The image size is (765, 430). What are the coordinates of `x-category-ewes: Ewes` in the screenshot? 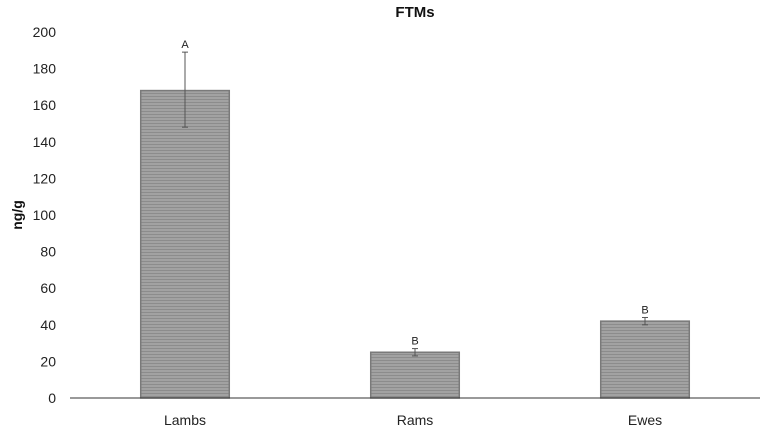 It's located at (645, 420).